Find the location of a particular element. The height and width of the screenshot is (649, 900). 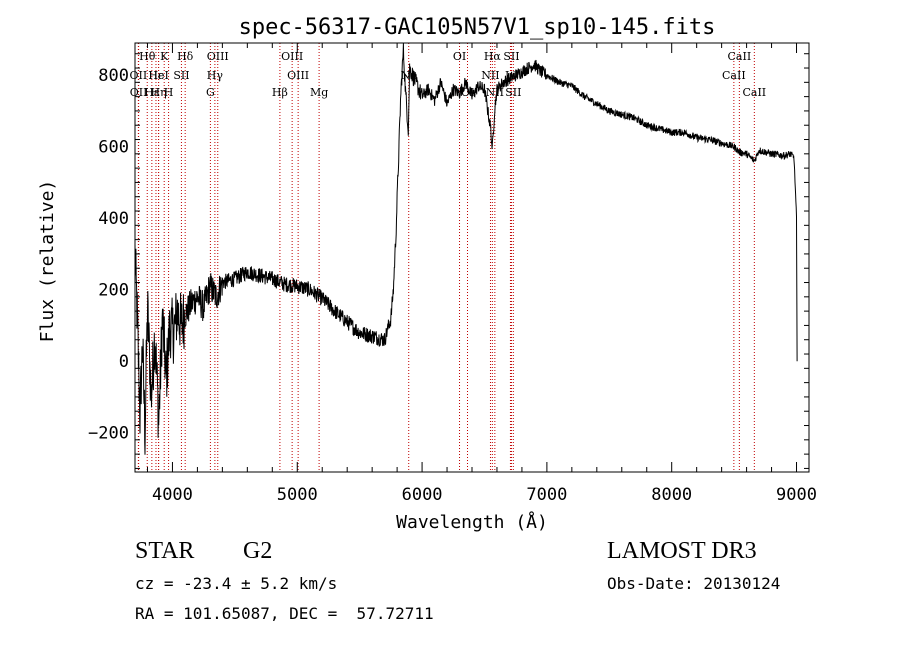

line-marker-label: G is located at coordinates (210, 92).